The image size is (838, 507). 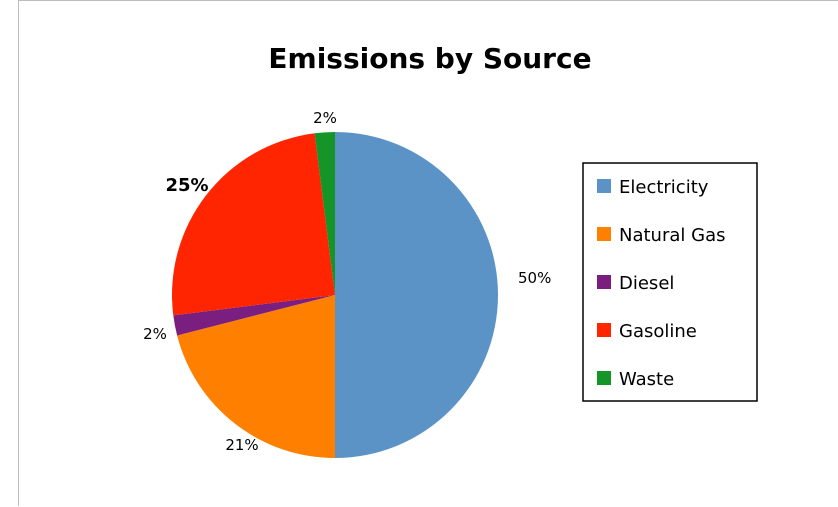 What do you see at coordinates (325, 118) in the screenshot?
I see `data-label-waste: 2%` at bounding box center [325, 118].